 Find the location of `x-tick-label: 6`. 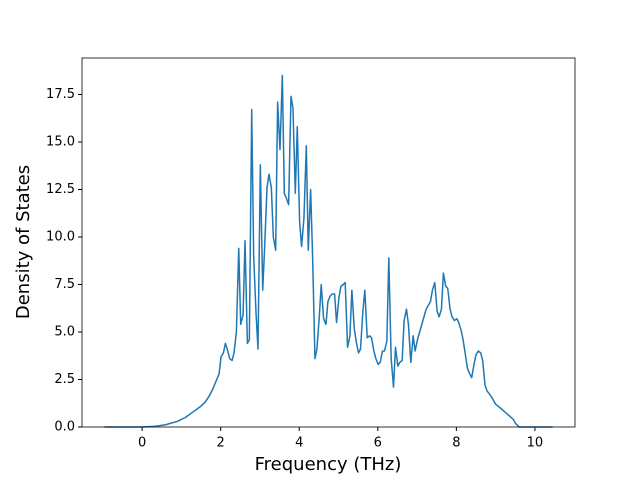

x-tick-label: 6 is located at coordinates (378, 443).